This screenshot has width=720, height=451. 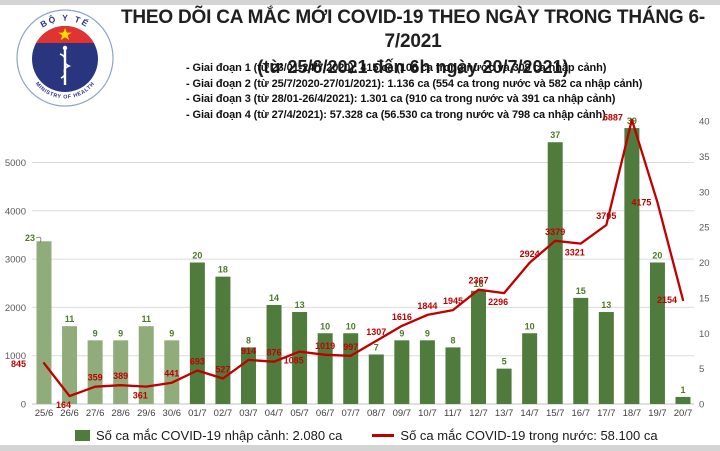 I want to click on line-value-label: 693, so click(x=197, y=362).